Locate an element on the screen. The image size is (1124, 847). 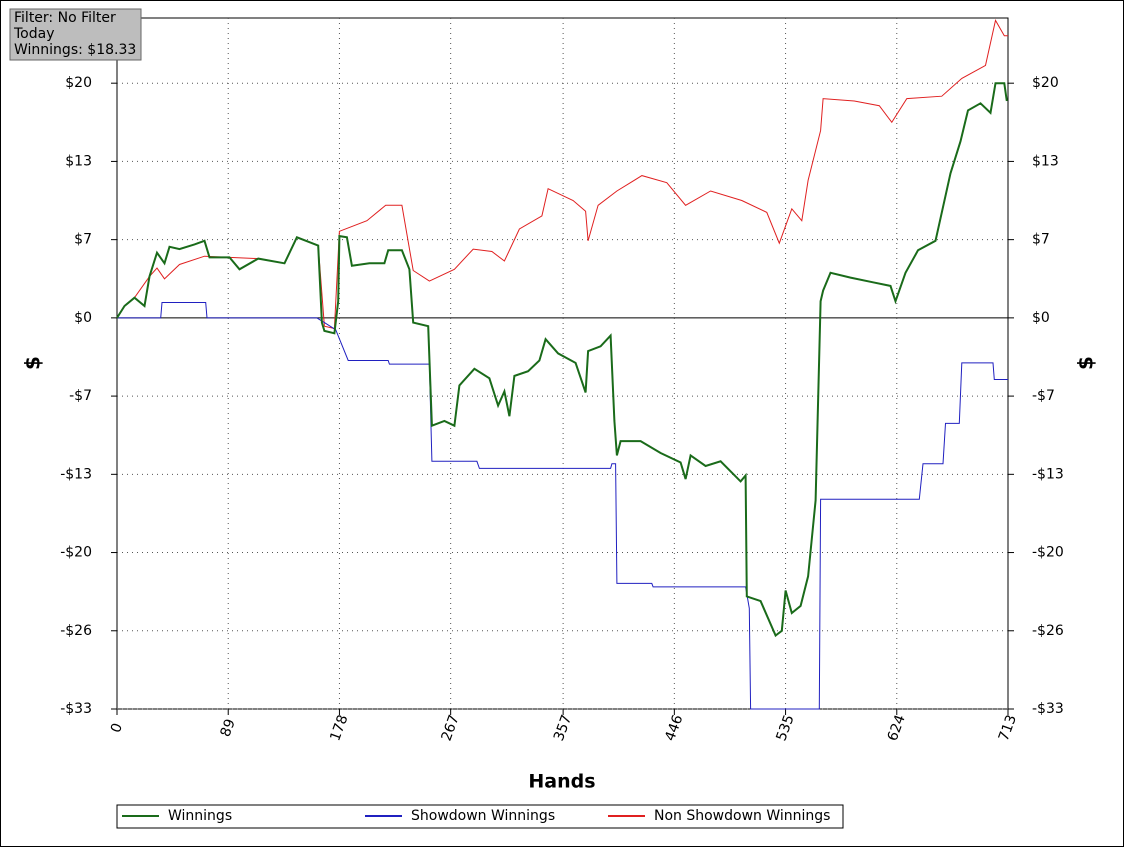
y2-tick-label: $7 is located at coordinates (1041, 240).